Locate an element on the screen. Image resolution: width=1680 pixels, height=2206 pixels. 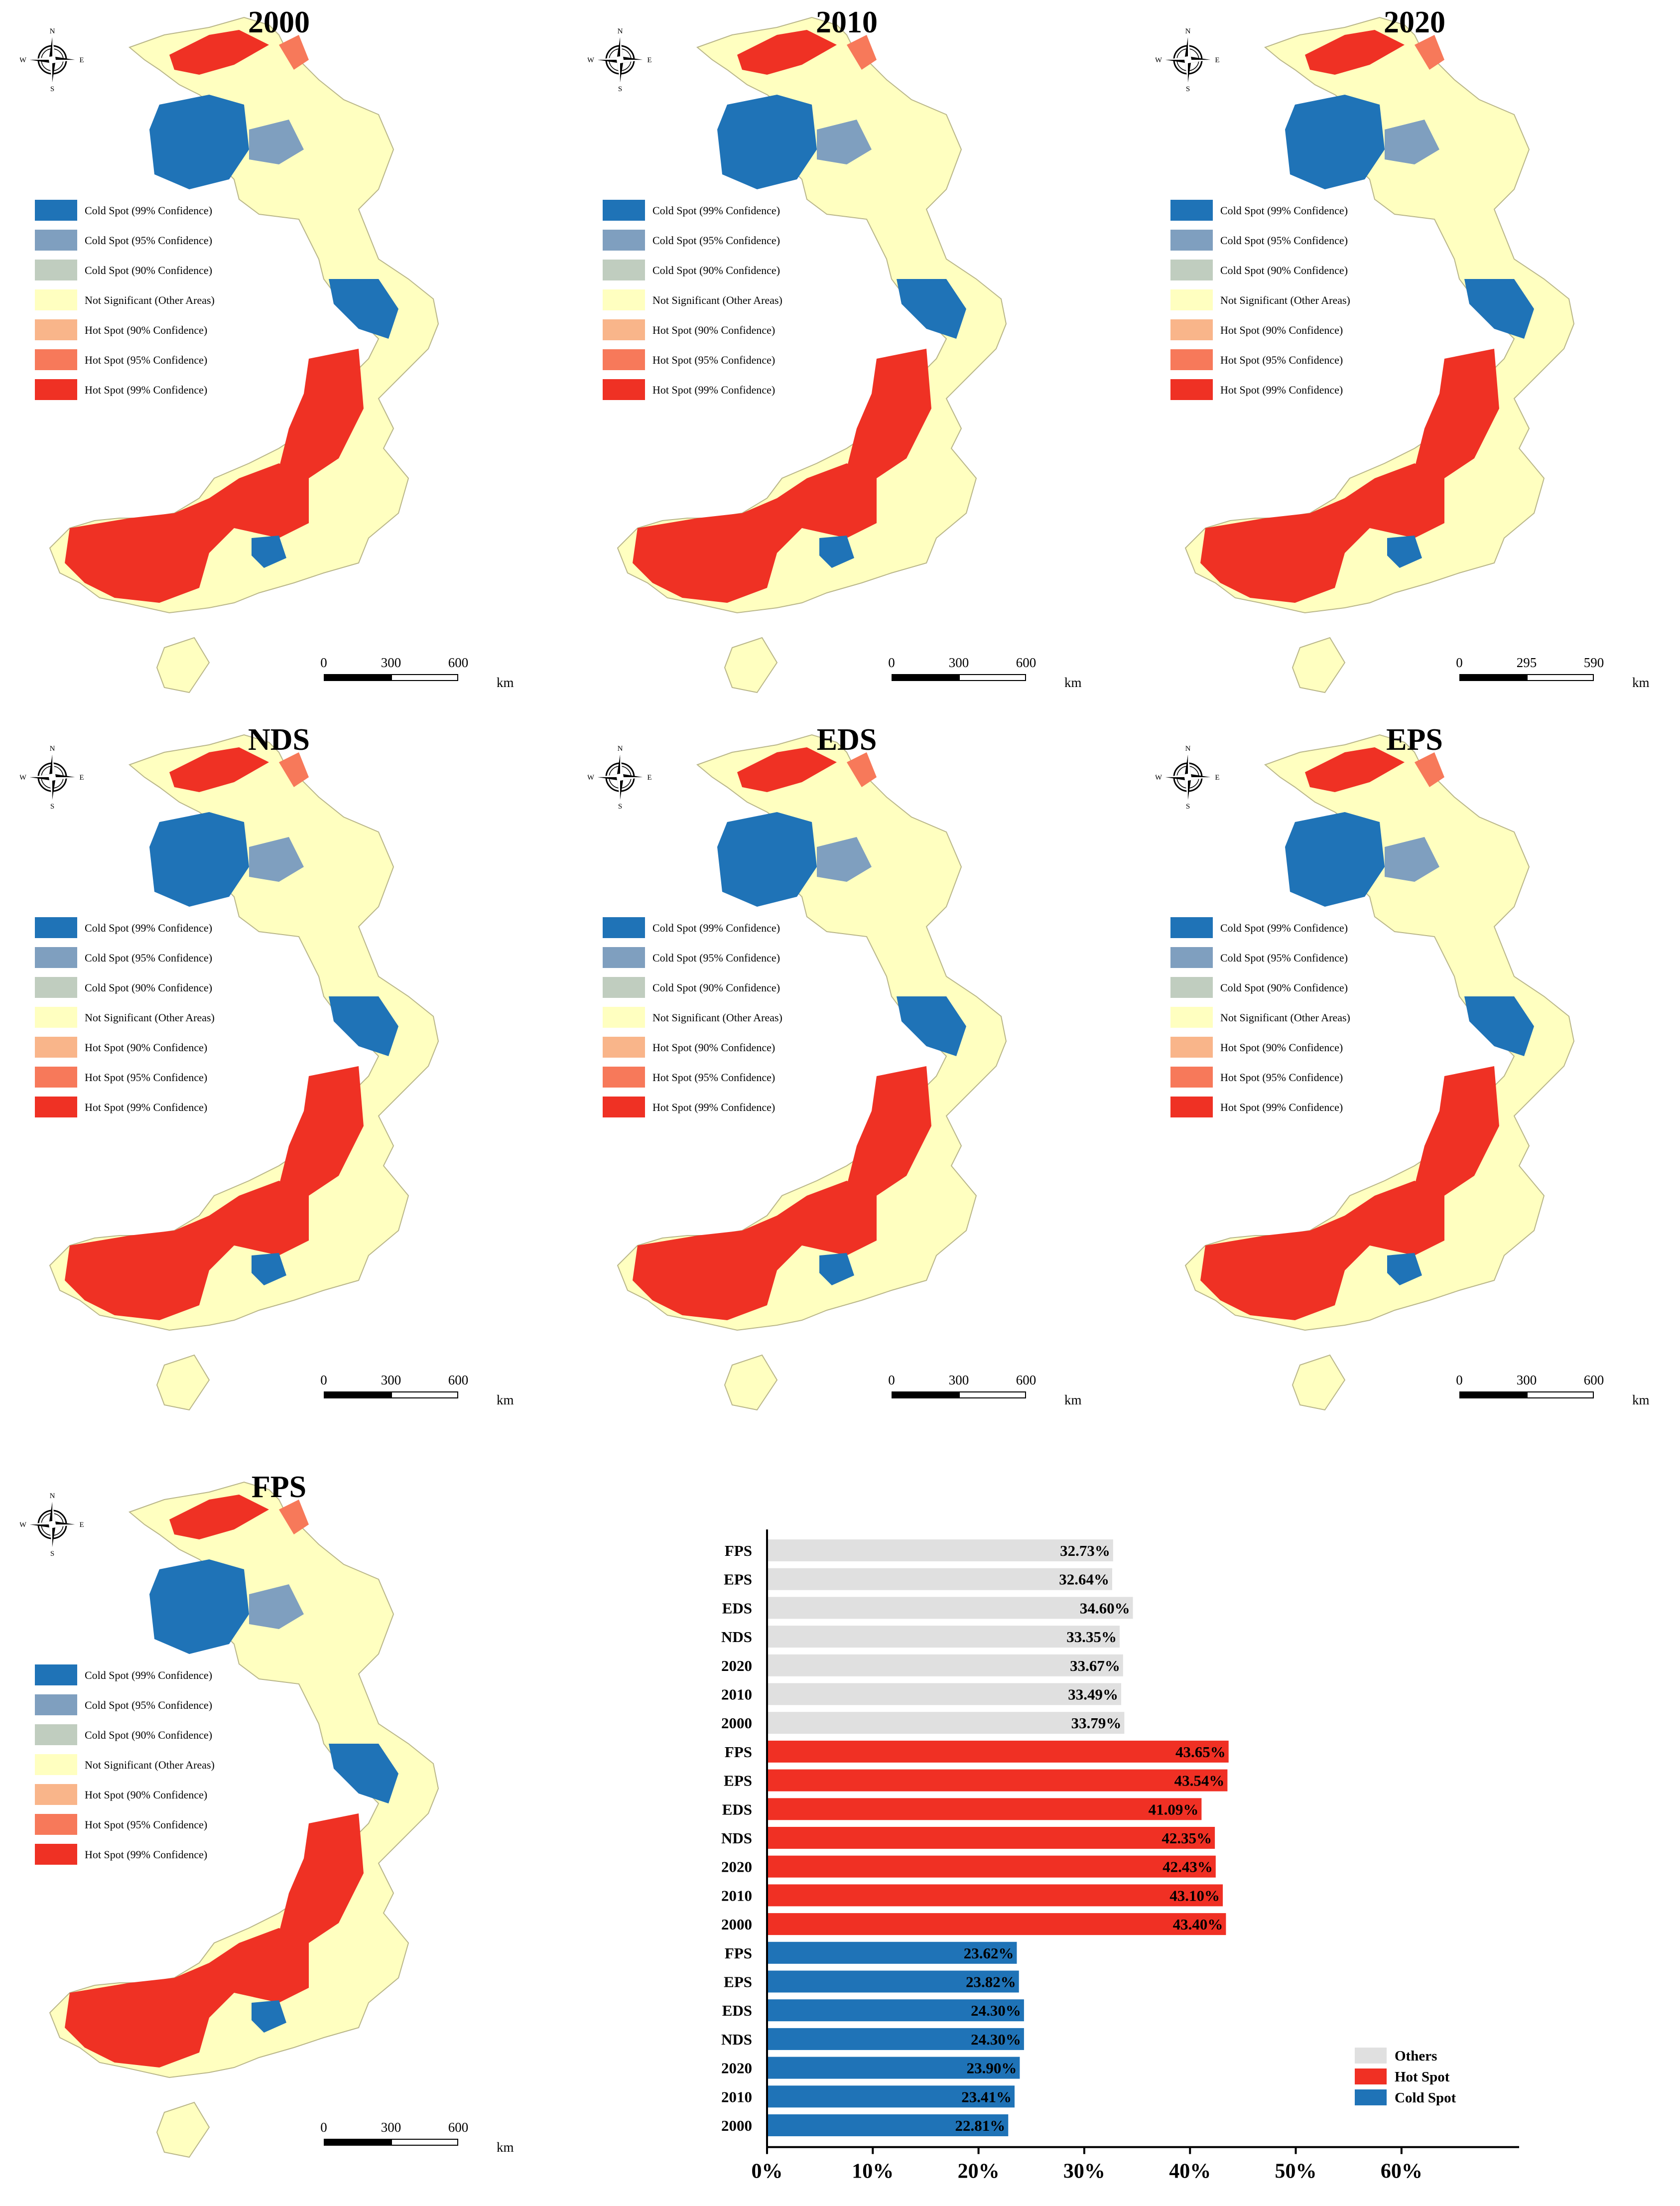
legend-label: Cold Spot is located at coordinates (1426, 2098).